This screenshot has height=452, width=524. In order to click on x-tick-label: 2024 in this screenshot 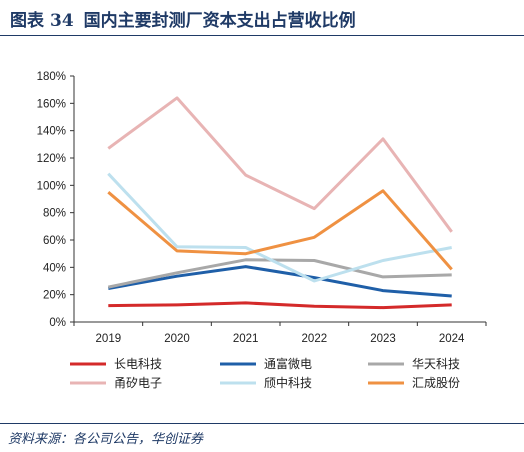, I will do `click(452, 339)`.